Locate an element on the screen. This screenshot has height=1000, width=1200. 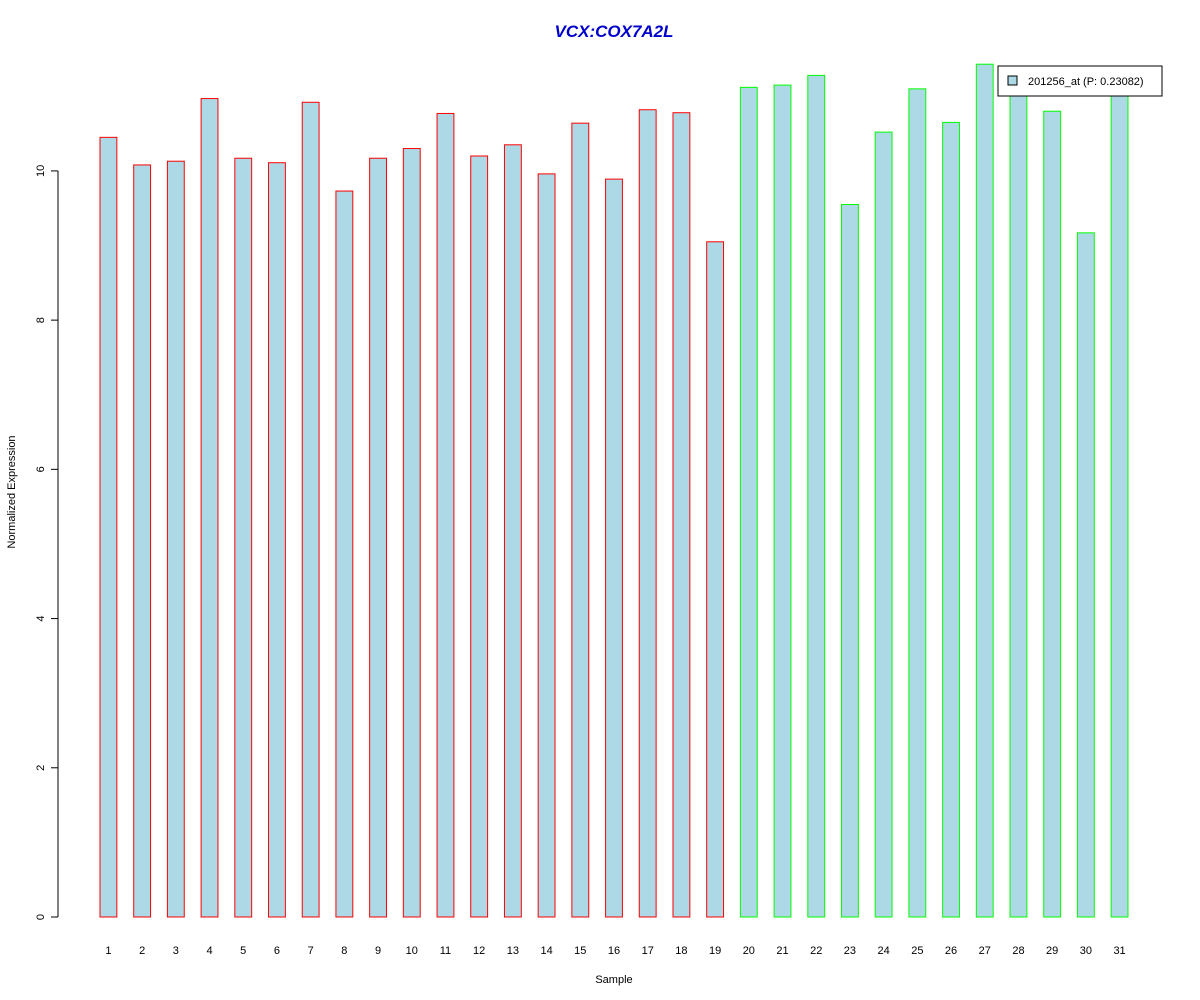
x-tick-label: 23 is located at coordinates (850, 951).